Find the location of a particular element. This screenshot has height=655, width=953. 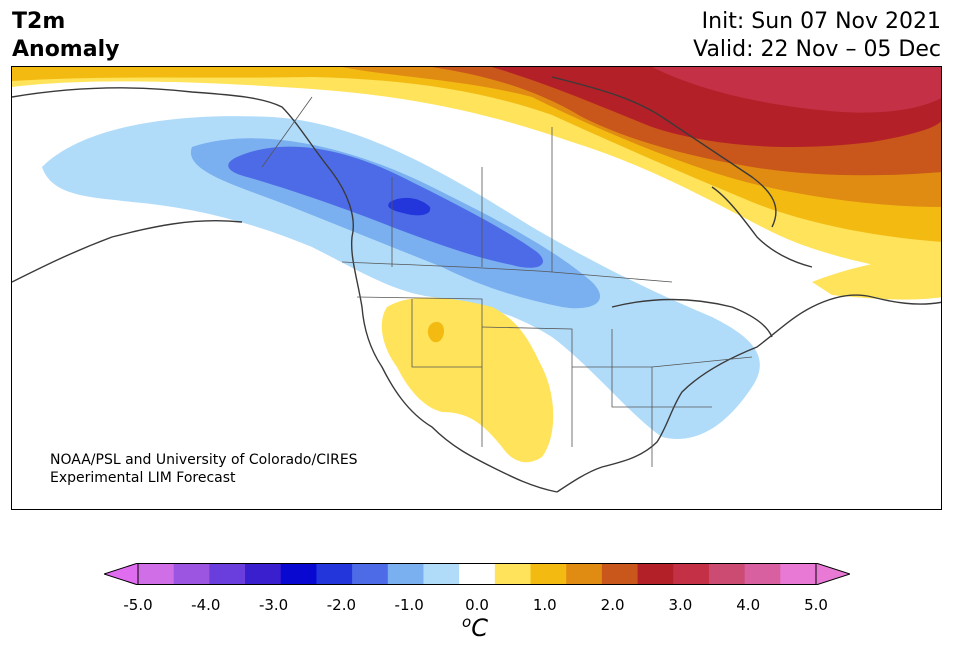

title-line-2: Anomaly is located at coordinates (66, 49).